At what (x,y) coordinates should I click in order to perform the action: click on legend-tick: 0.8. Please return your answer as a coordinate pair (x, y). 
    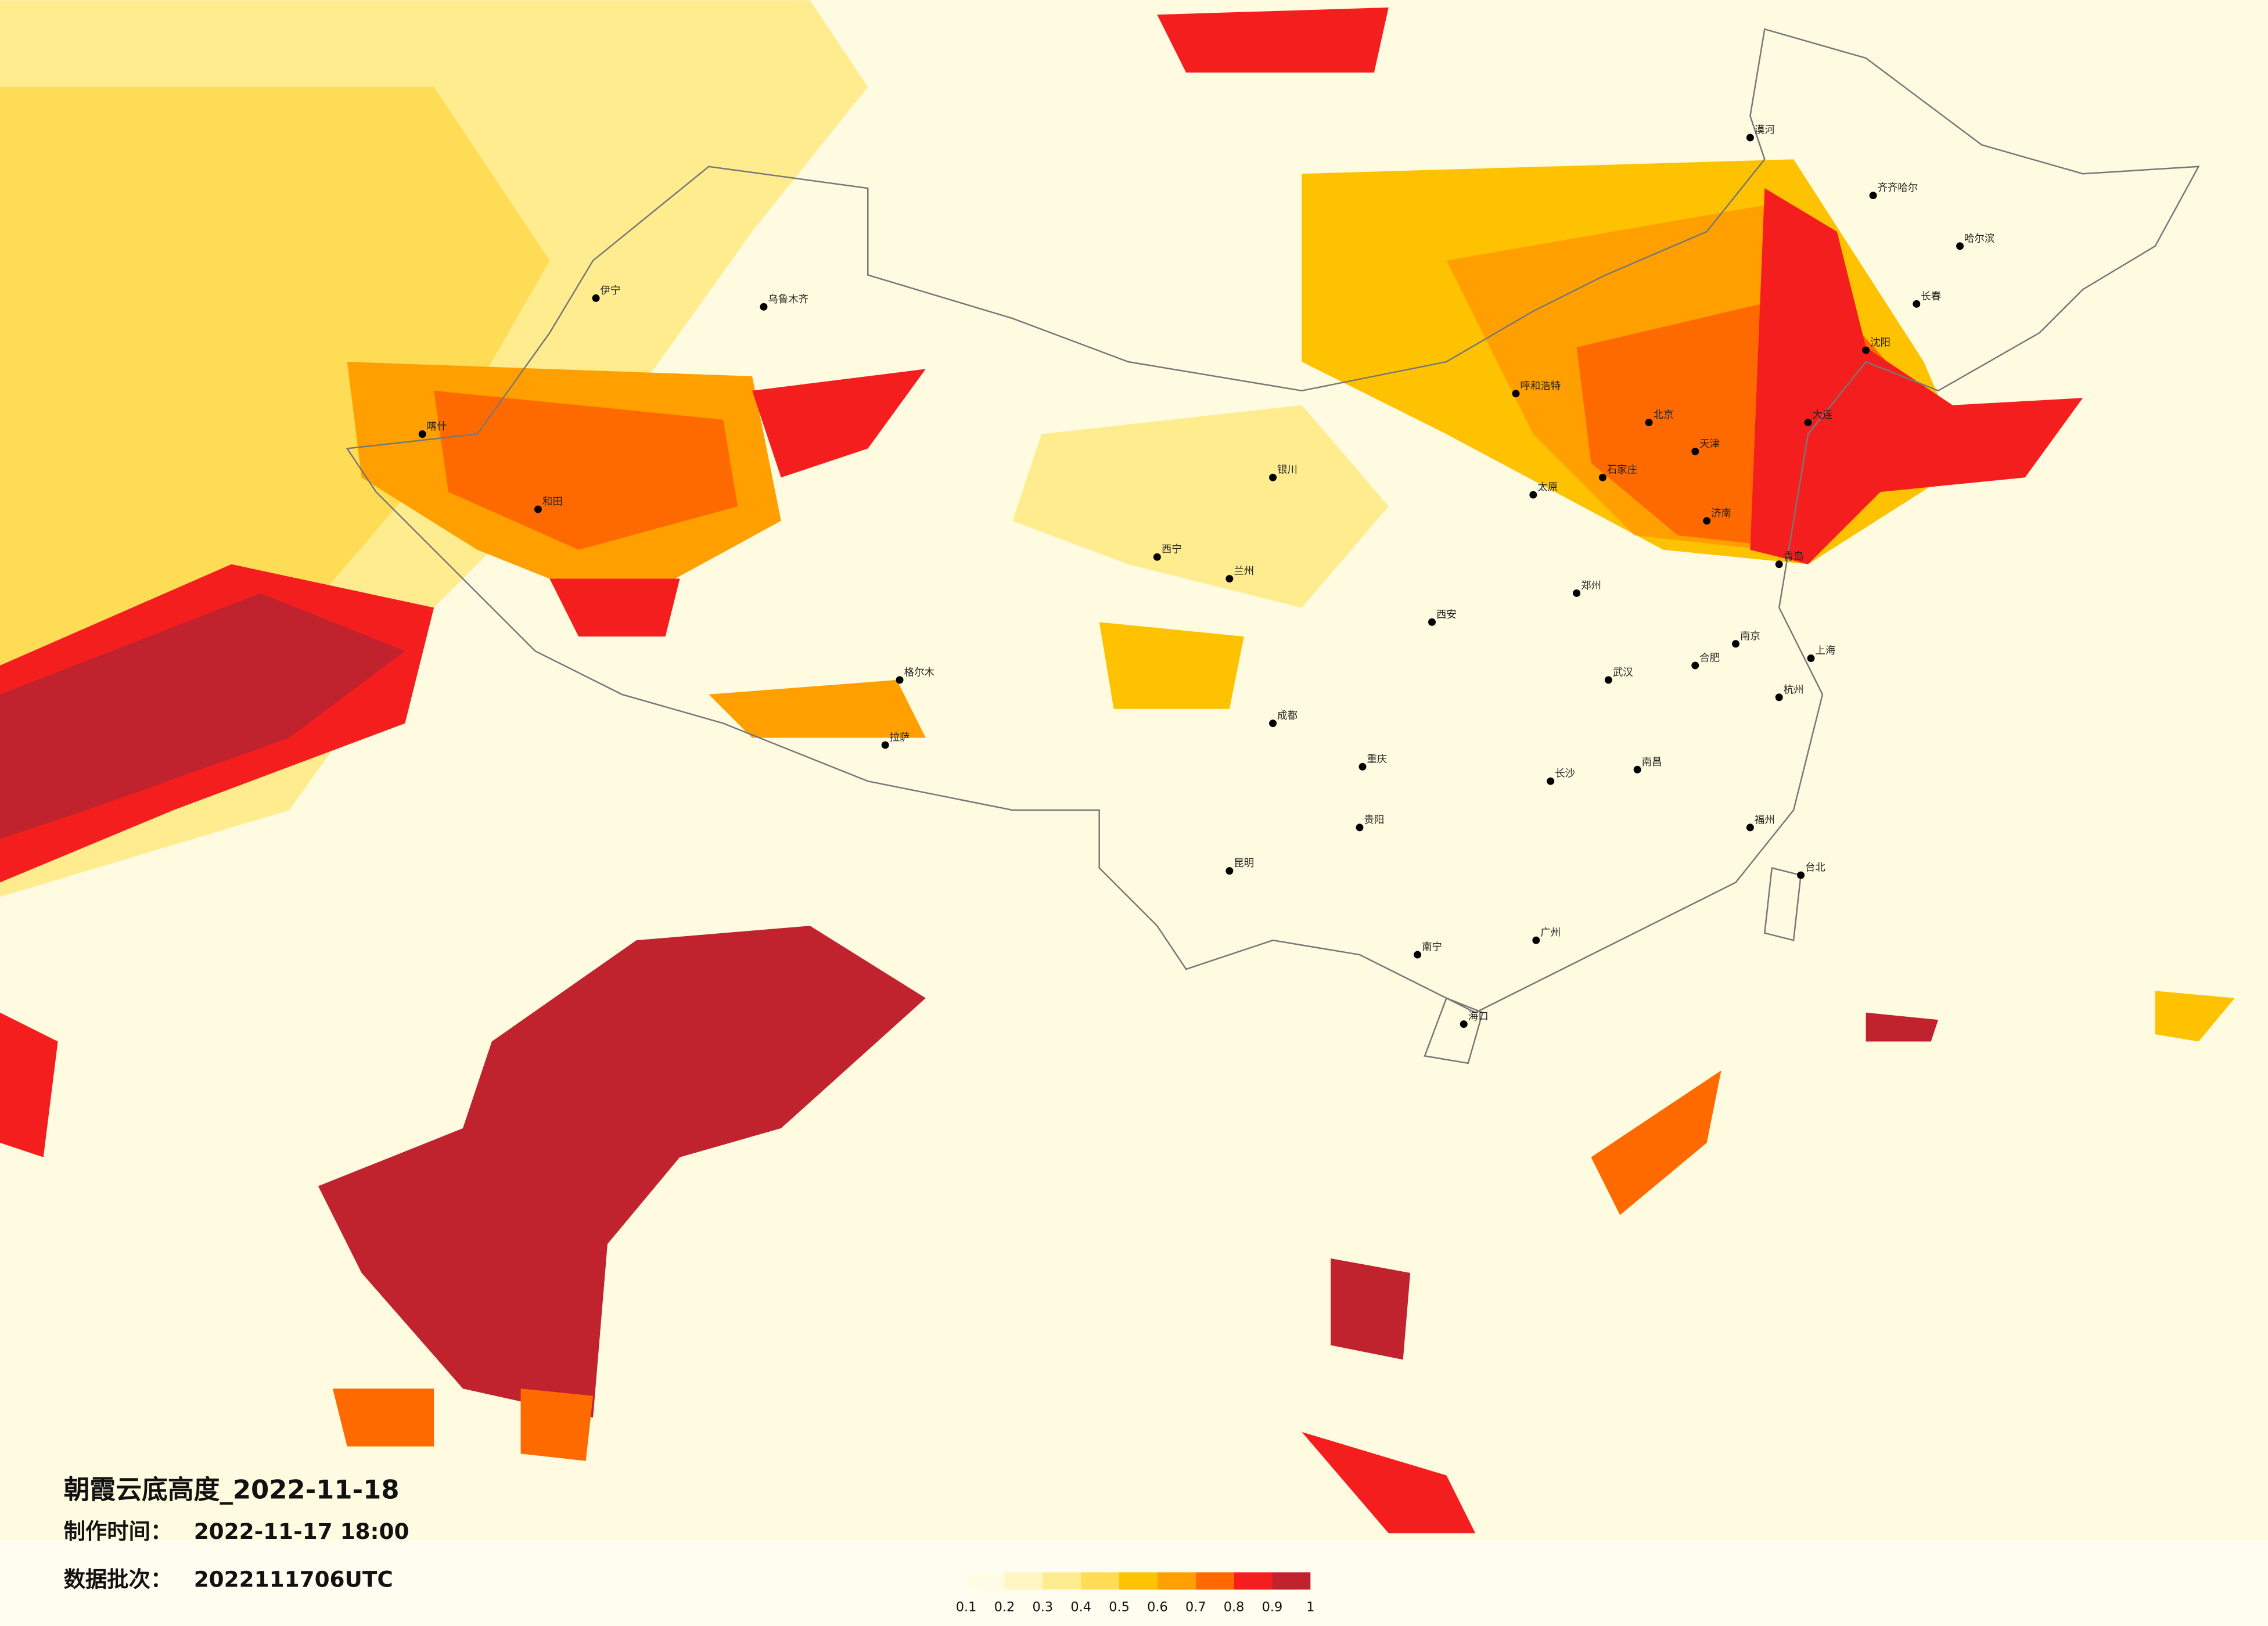
    Looking at the image, I should click on (1234, 1607).